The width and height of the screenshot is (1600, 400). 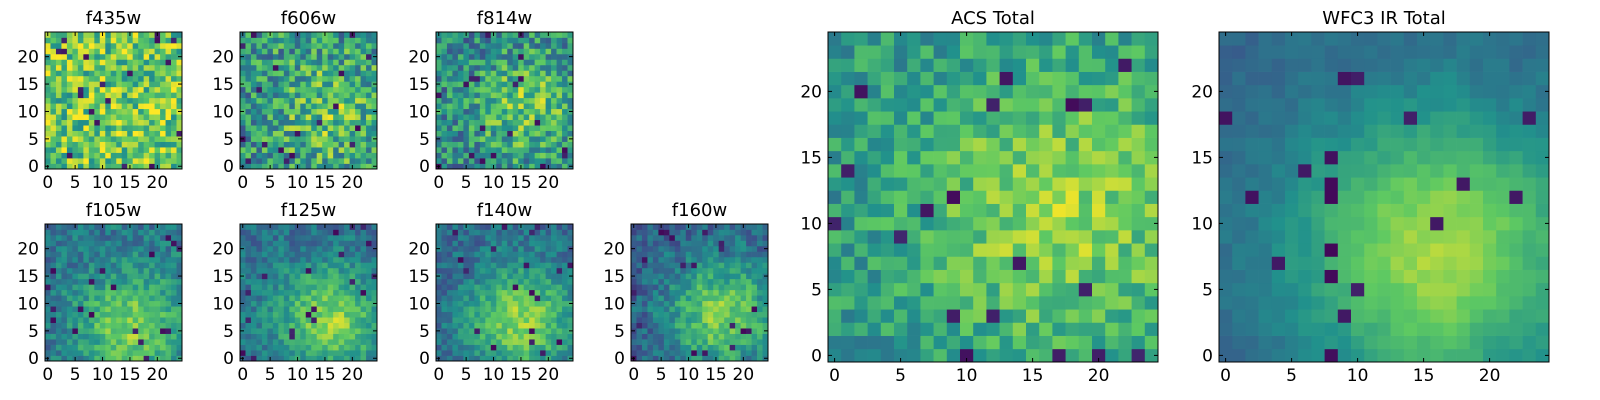 I want to click on x-tick-label: 0, so click(x=438, y=183).